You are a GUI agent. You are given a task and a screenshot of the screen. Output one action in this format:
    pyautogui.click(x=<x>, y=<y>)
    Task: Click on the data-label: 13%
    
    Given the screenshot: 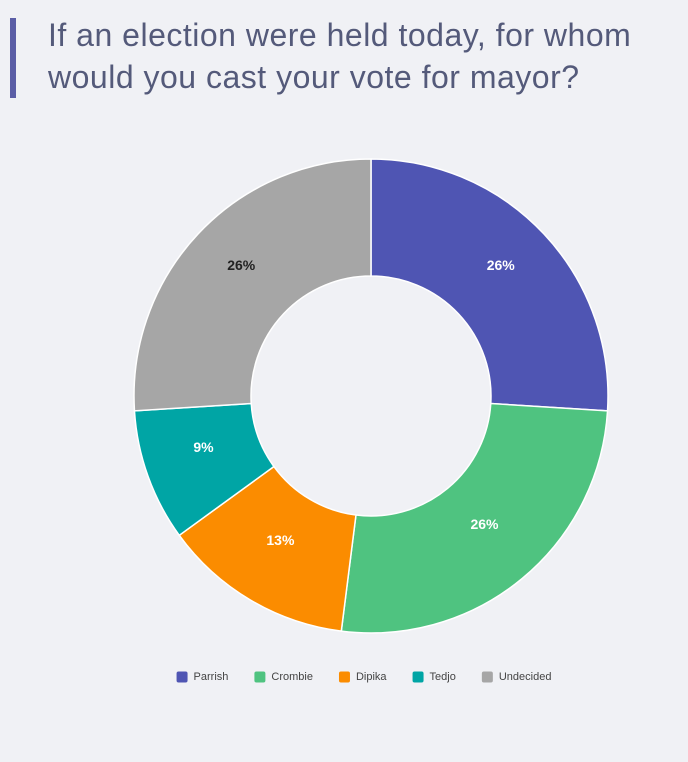 What is the action you would take?
    pyautogui.click(x=280, y=540)
    